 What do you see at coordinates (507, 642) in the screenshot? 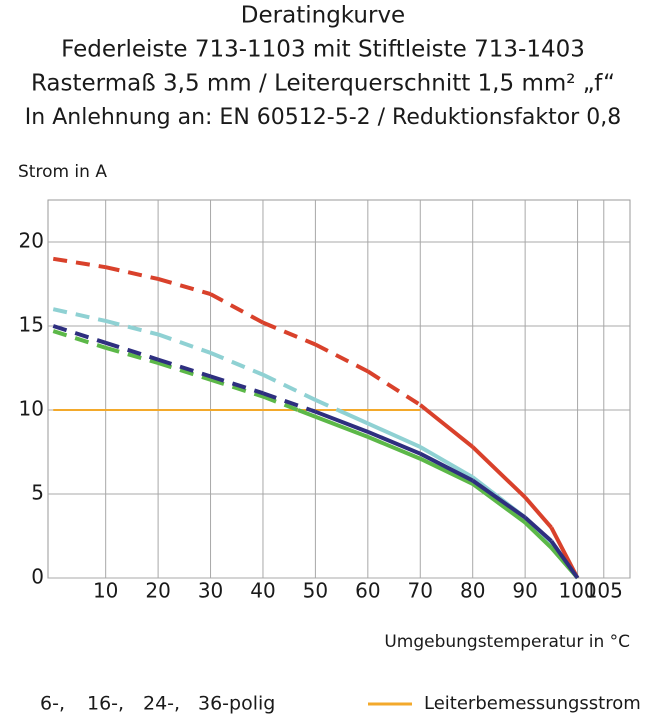
I see `x-axis-label: Umgebungstemperatur in °C` at bounding box center [507, 642].